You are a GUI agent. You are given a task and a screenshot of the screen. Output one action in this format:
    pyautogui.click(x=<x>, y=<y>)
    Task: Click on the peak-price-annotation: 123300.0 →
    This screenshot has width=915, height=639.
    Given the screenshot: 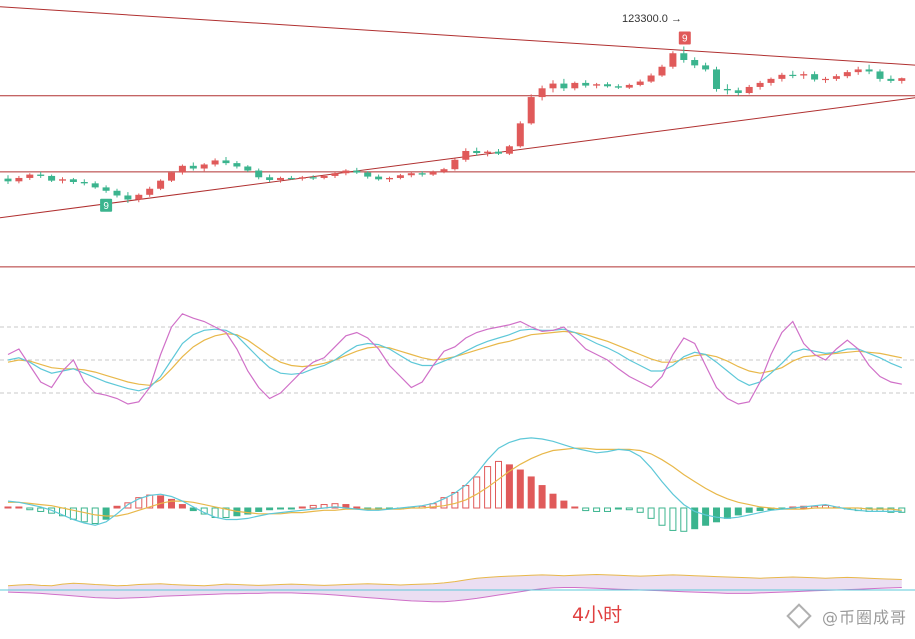 What is the action you would take?
    pyautogui.click(x=652, y=19)
    